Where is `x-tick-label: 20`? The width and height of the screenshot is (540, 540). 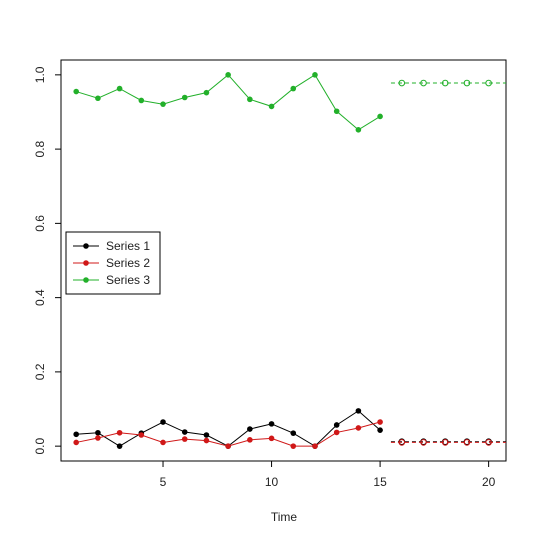
x-tick-label: 20 is located at coordinates (489, 482).